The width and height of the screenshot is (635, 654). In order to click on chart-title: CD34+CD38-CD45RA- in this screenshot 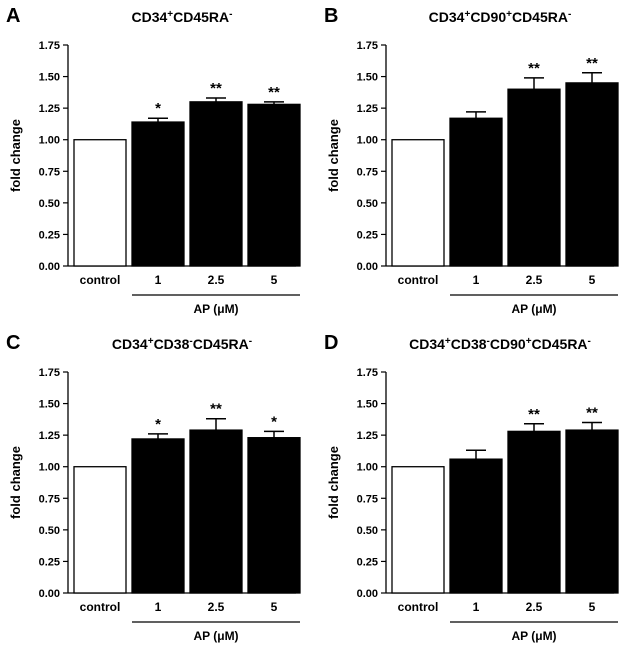, I will do `click(182, 344)`.